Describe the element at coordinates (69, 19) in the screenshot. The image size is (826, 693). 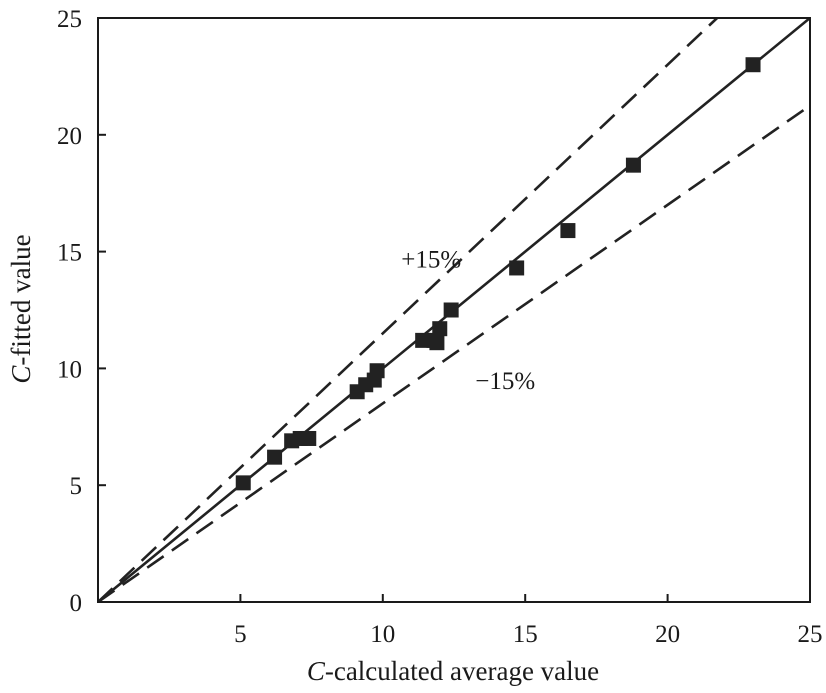
I see `y-tick-label: 25` at that location.